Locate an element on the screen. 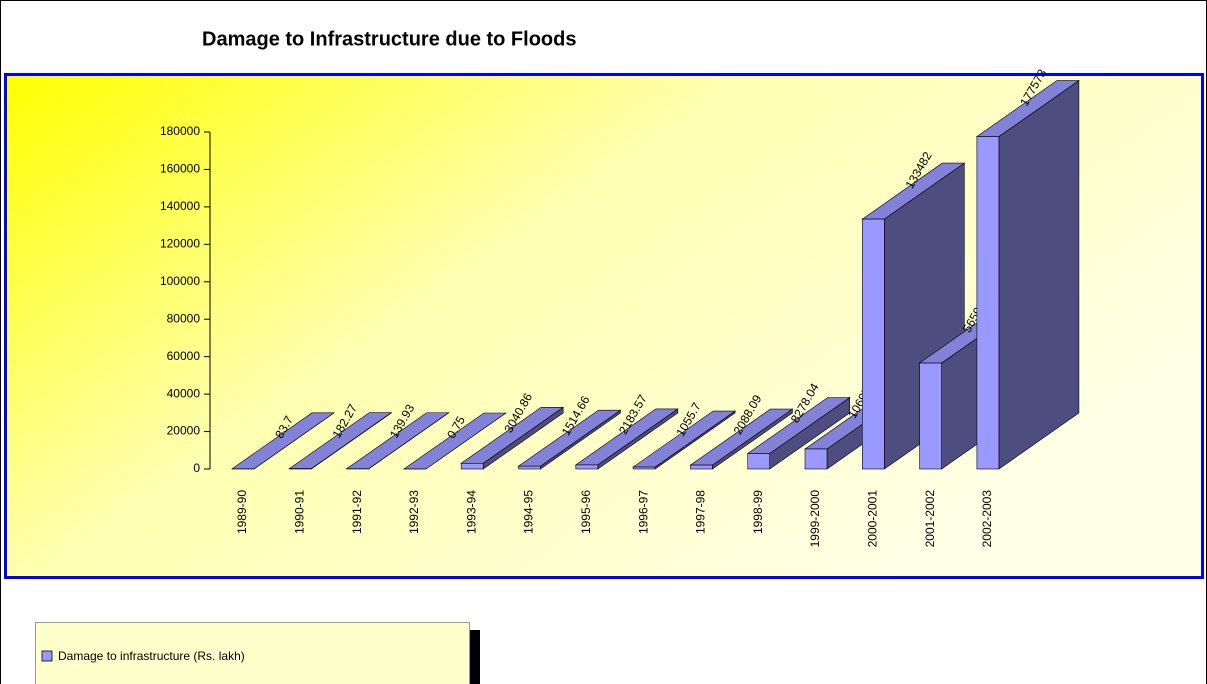  x-tick-label: 2000-2001 is located at coordinates (872, 519).